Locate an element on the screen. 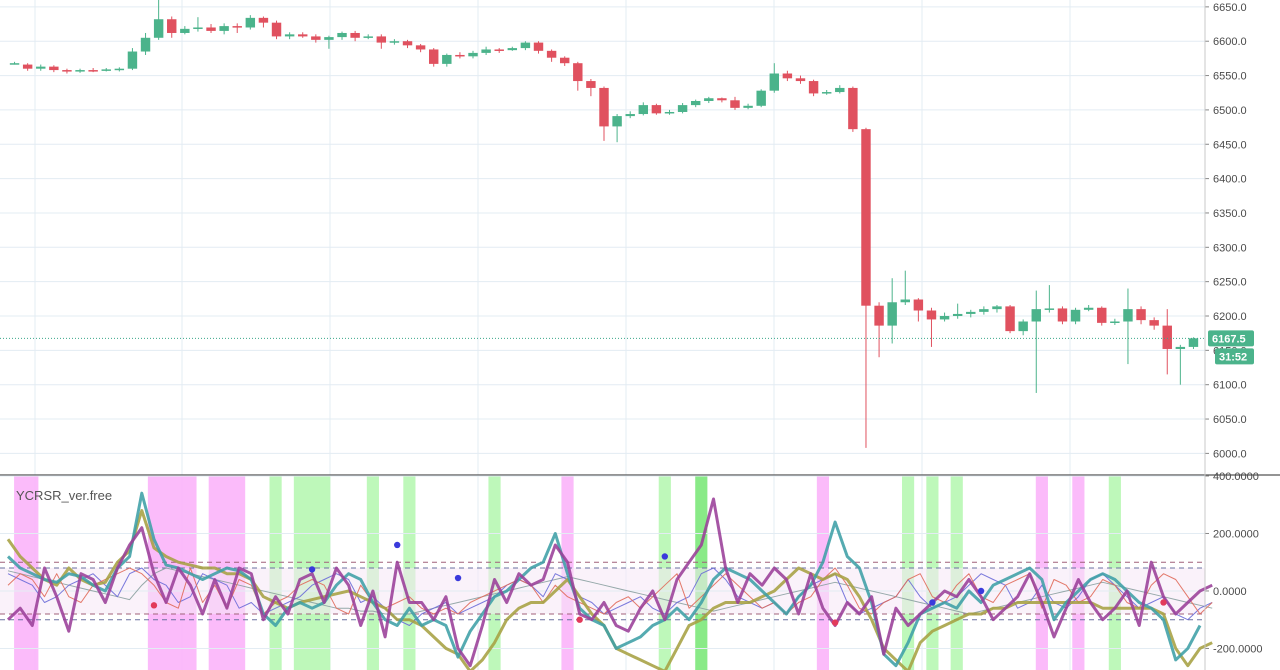  price-tick-label: 6100.0 is located at coordinates (1230, 386).